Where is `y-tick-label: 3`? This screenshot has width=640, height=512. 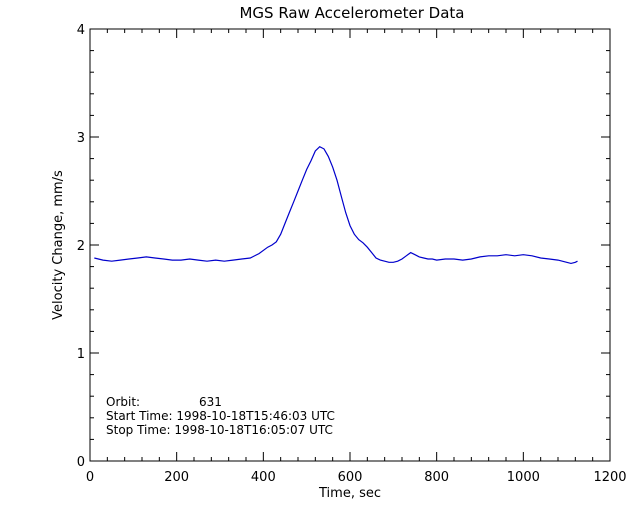
y-tick-label: 3 is located at coordinates (81, 138).